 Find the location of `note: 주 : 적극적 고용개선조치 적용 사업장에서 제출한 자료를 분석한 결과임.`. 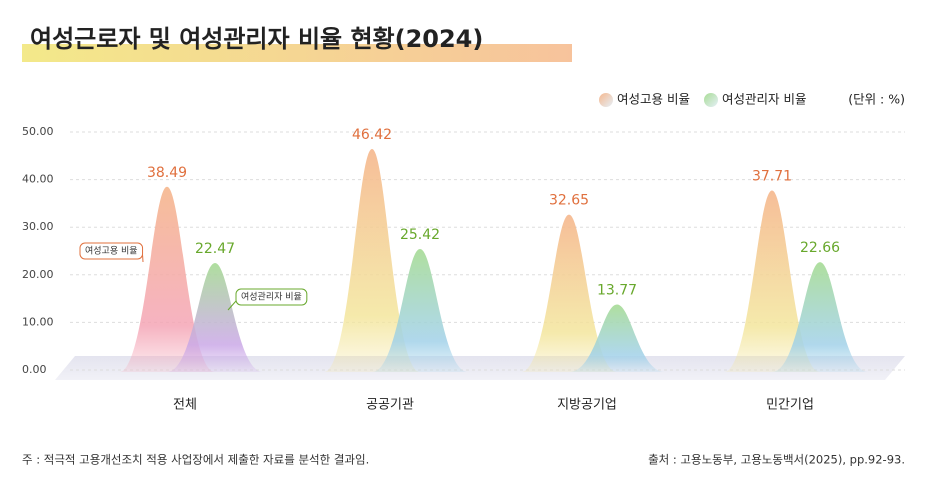

note: 주 : 적극적 고용개선조치 적용 사업장에서 제출한 자료를 분석한 결과임. is located at coordinates (195, 460).